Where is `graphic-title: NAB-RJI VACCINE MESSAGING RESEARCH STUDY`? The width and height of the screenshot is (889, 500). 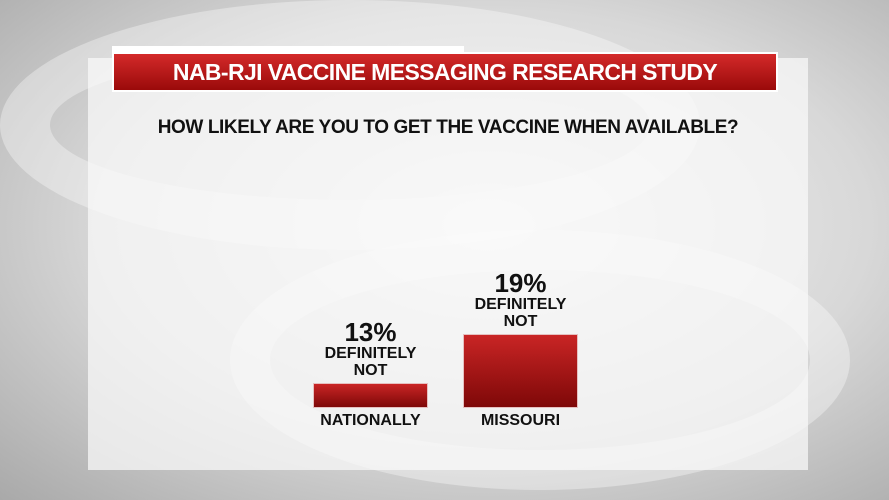
graphic-title: NAB-RJI VACCINE MESSAGING RESEARCH STUDY is located at coordinates (445, 72).